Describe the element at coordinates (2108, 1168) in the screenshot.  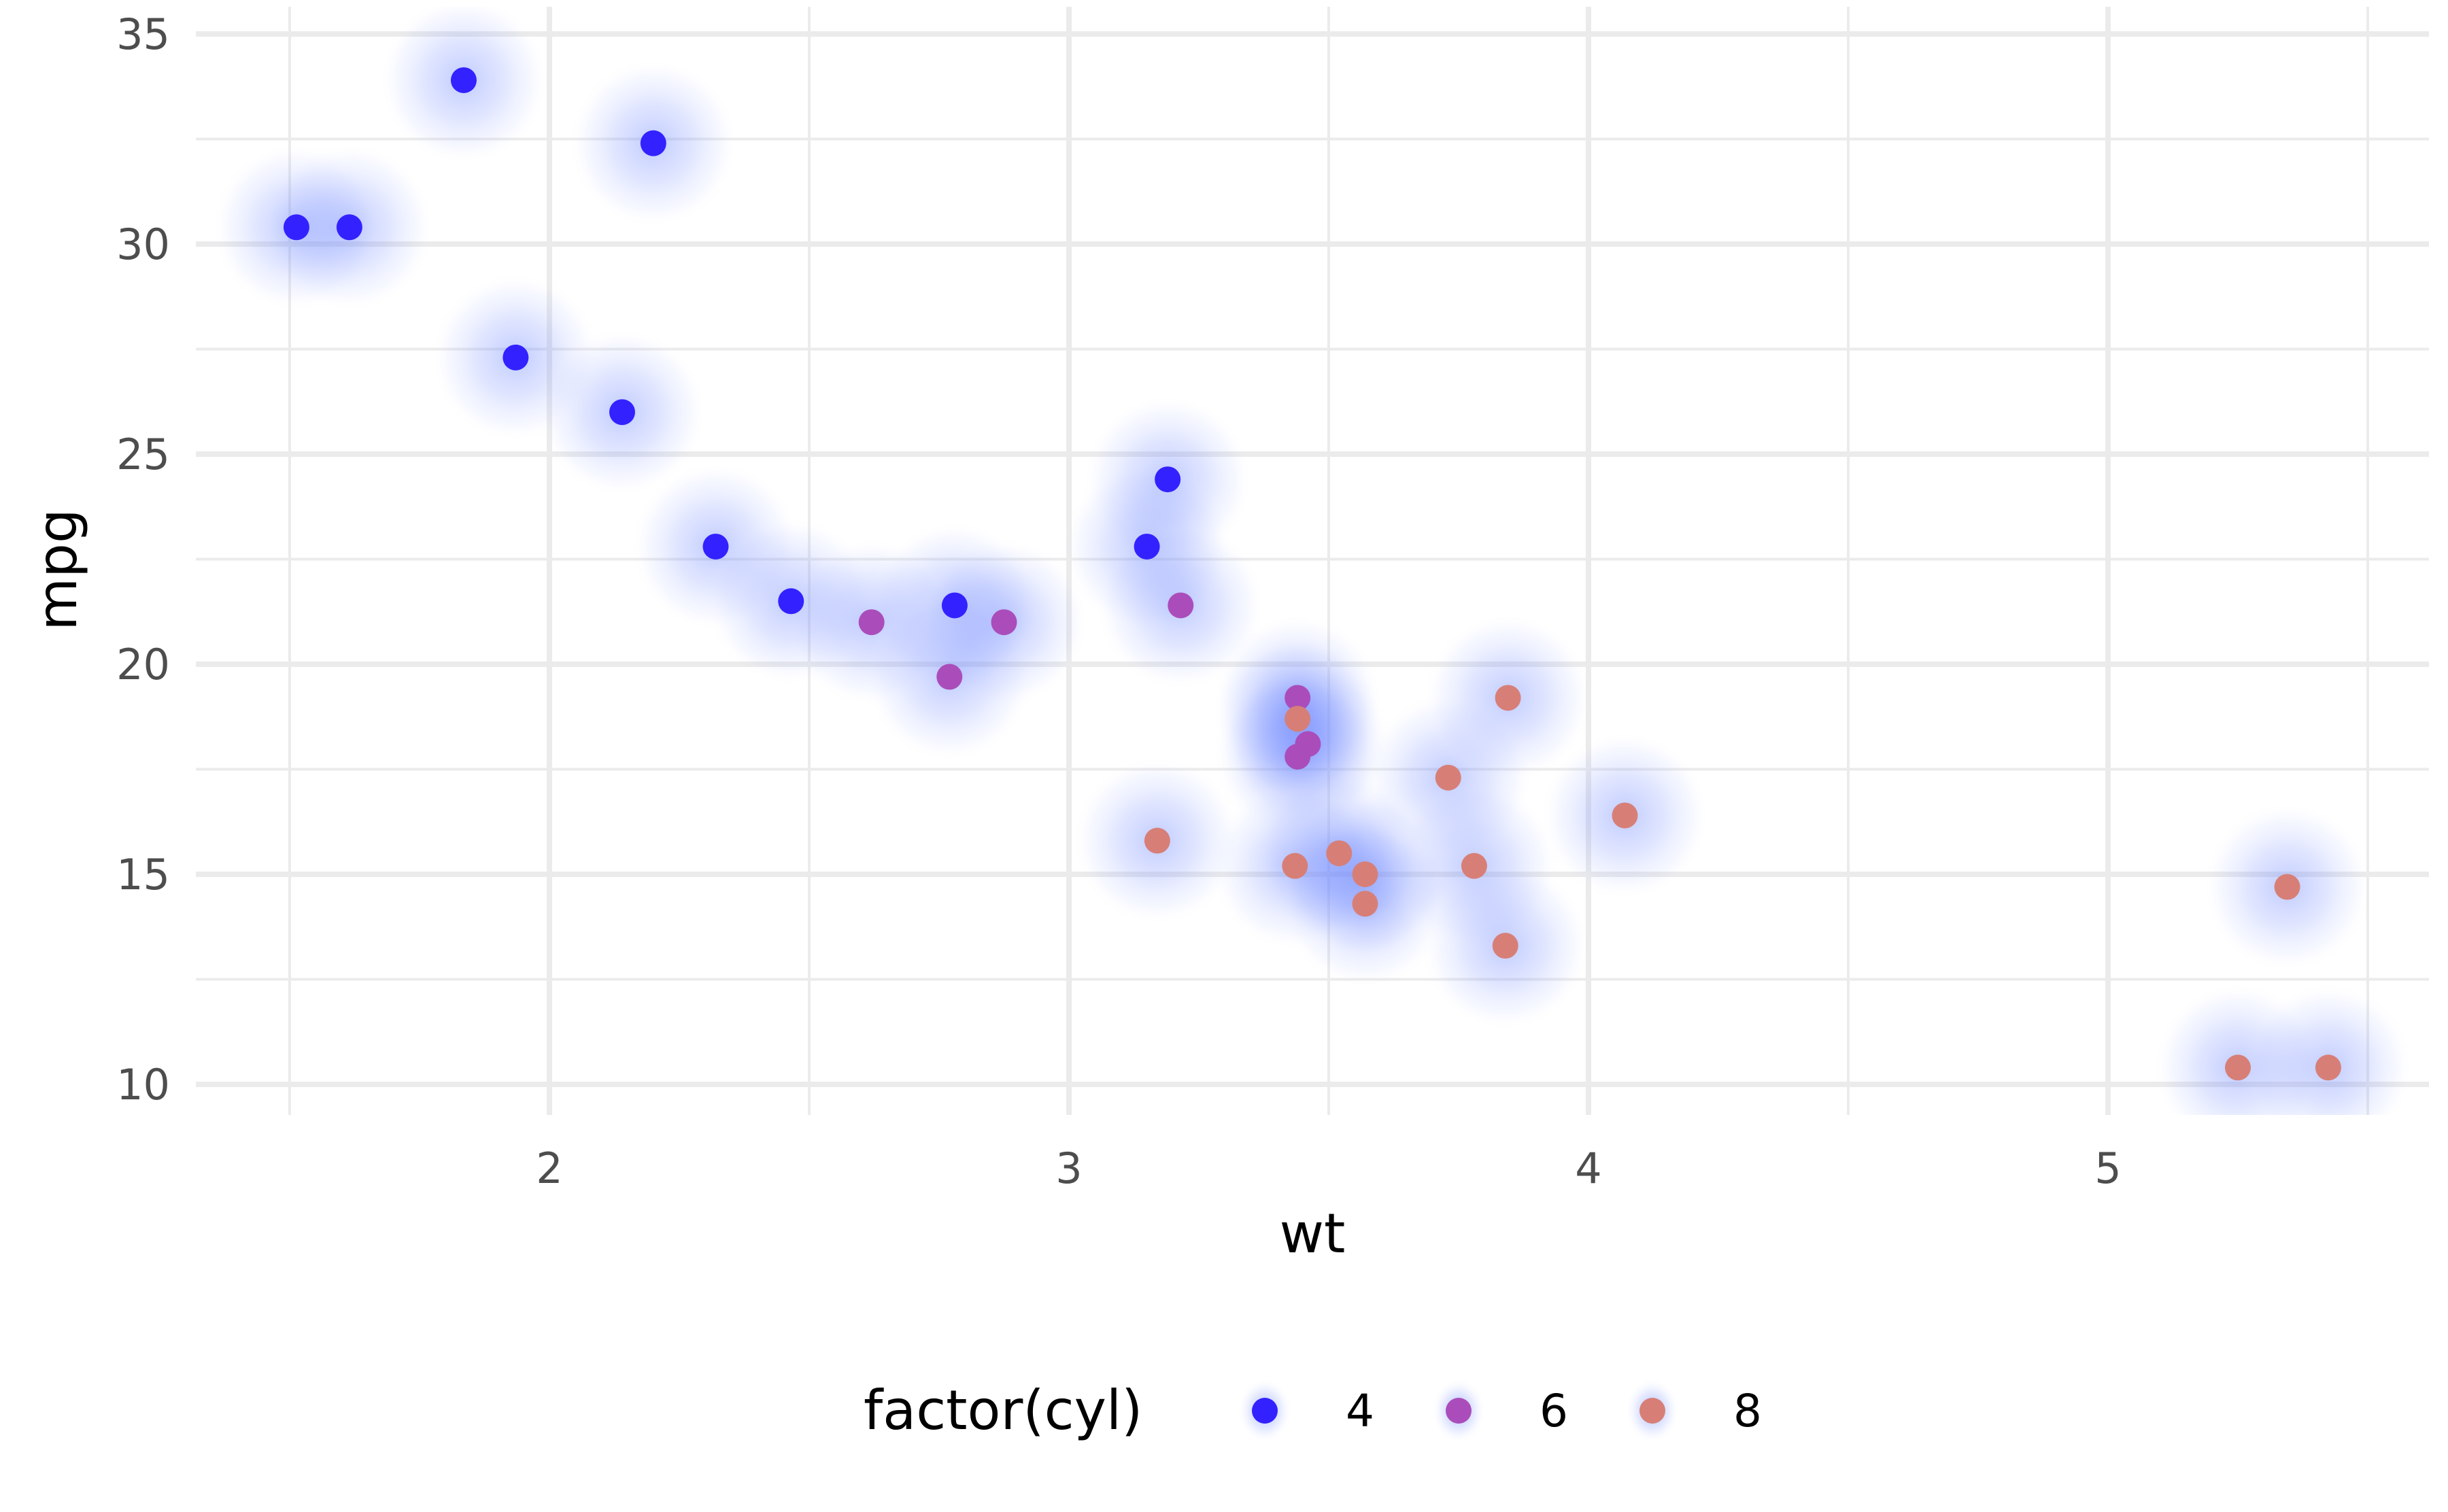
I see `x-tick-label: 5` at that location.